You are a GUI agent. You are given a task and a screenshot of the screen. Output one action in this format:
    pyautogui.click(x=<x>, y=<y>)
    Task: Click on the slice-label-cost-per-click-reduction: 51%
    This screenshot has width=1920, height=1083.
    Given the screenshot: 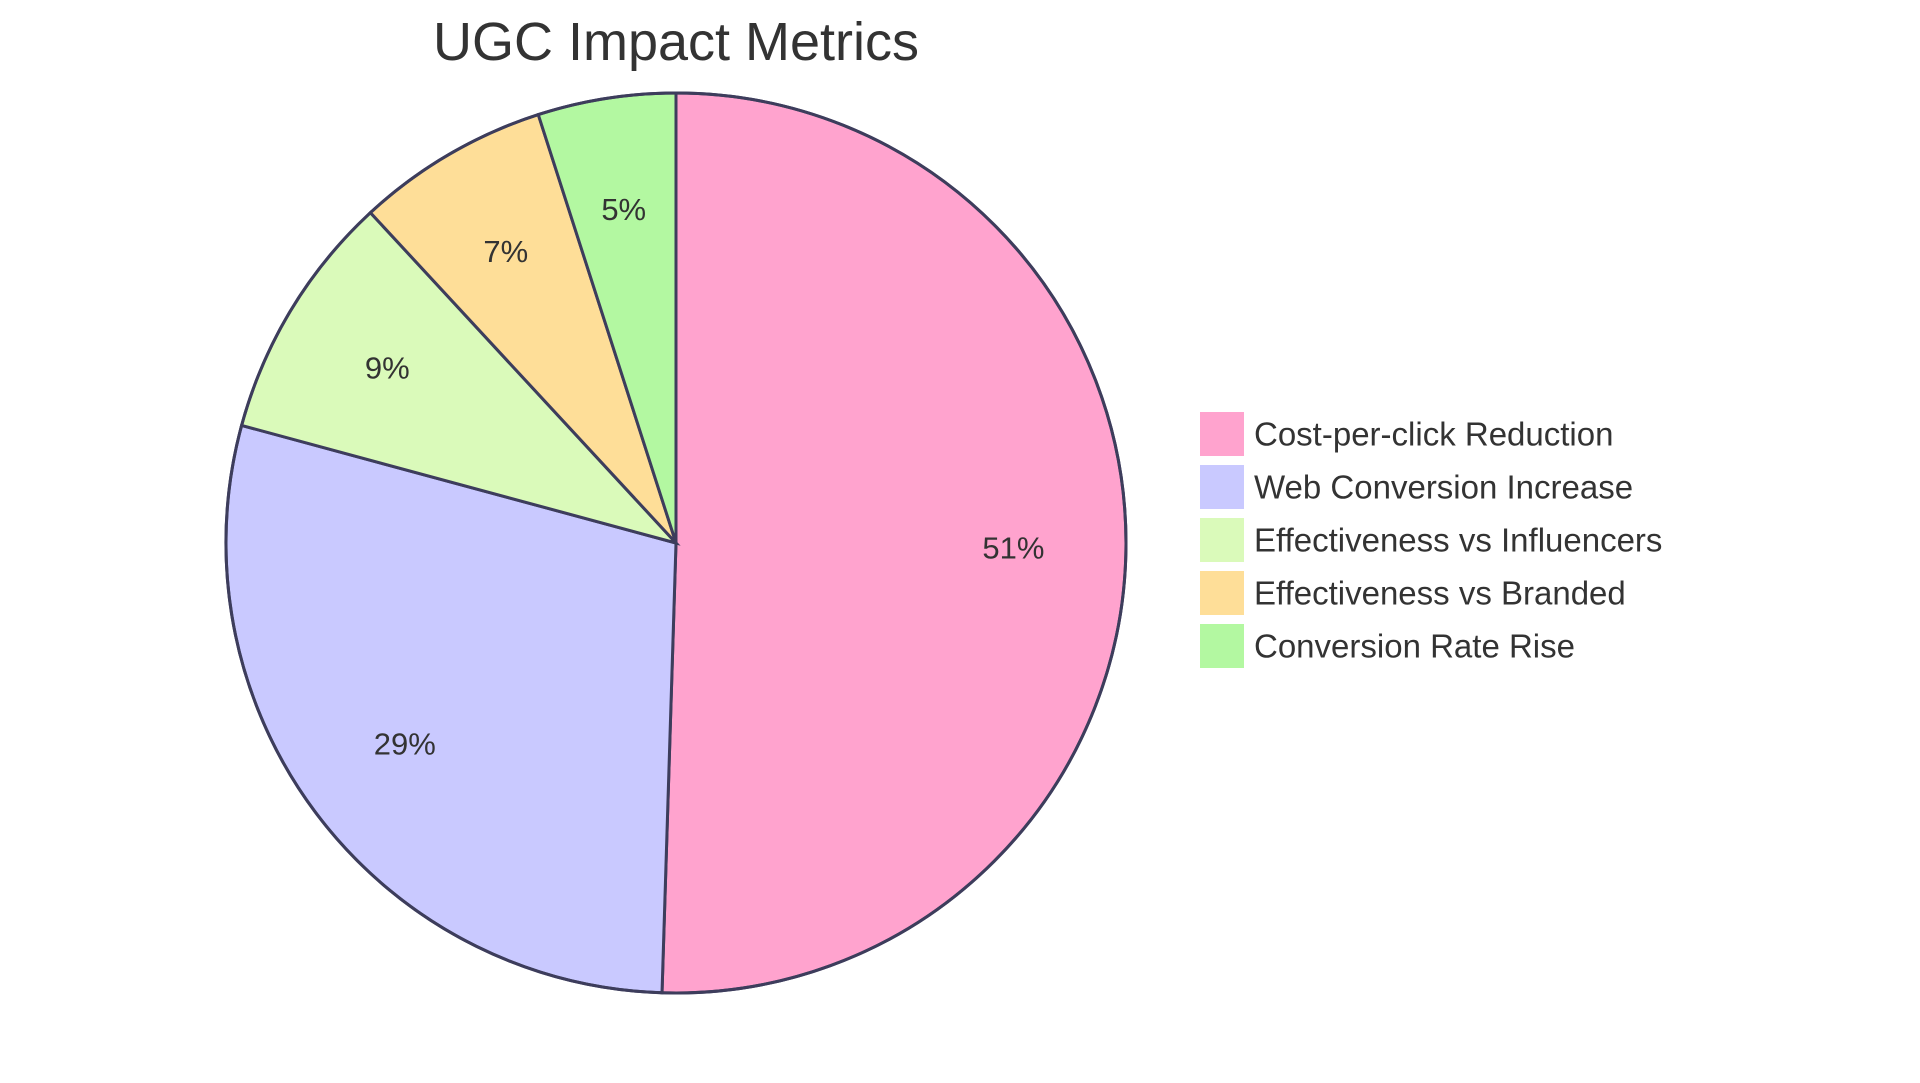 What is the action you would take?
    pyautogui.click(x=1013, y=548)
    